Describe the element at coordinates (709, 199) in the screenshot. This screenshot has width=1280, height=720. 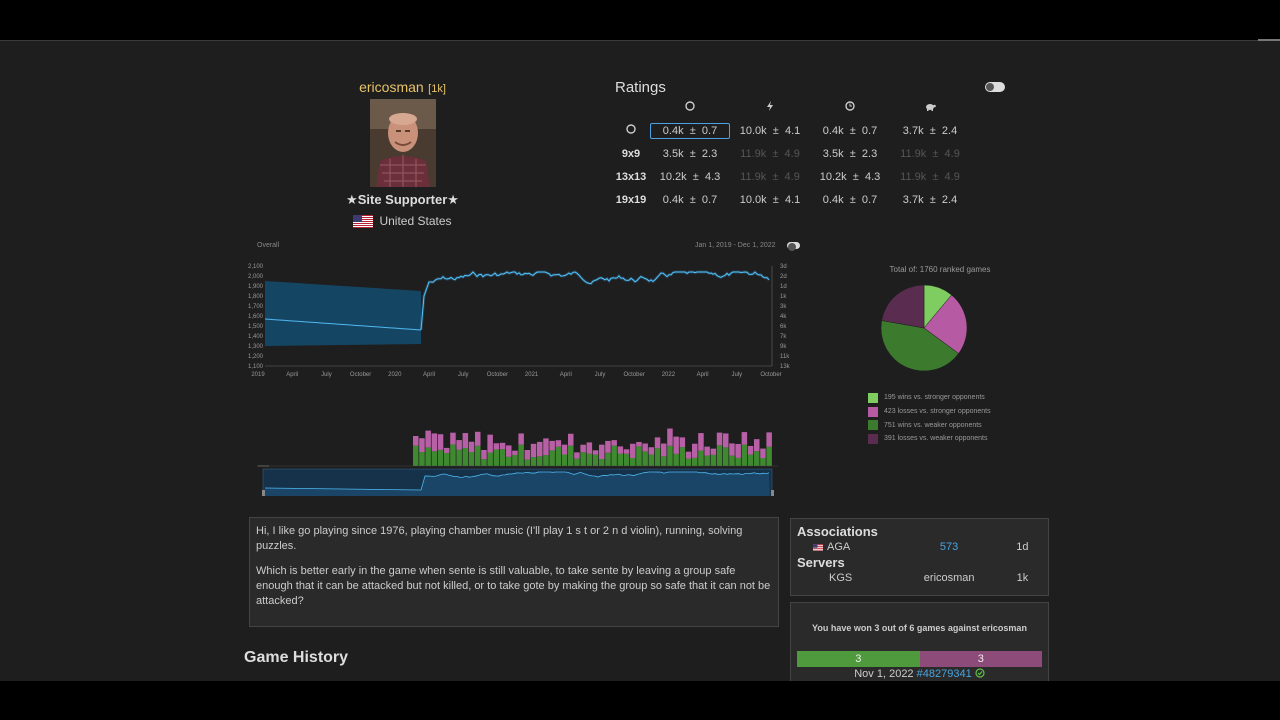
I see `rating-deviation: 0.7` at that location.